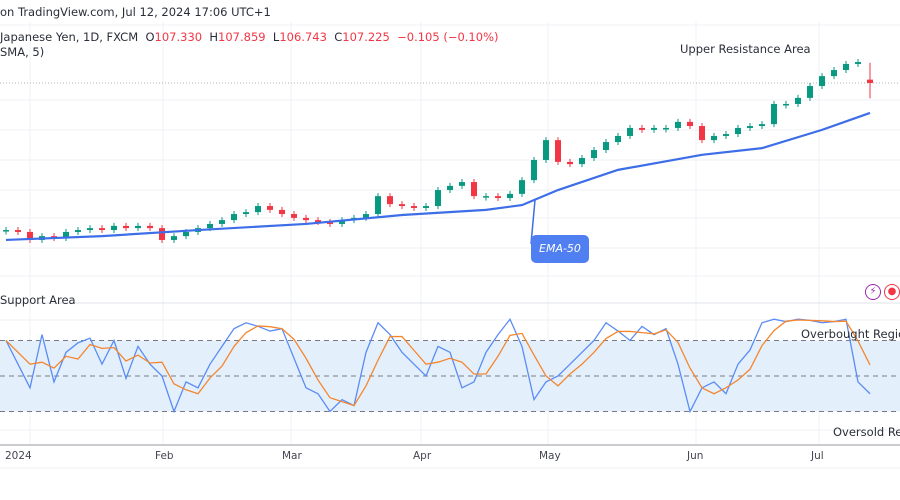 This screenshot has width=900, height=500. I want to click on time-label-jul: Jul, so click(817, 456).